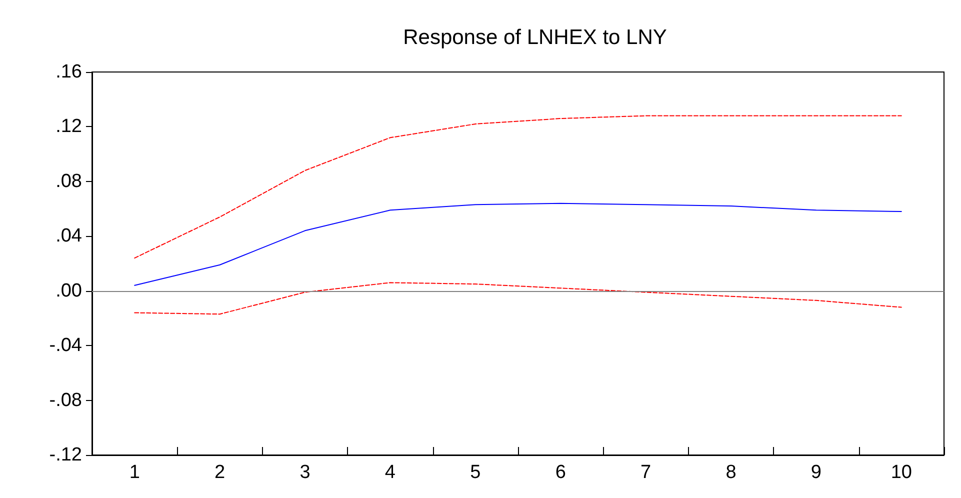 This screenshot has height=498, width=961. Describe the element at coordinates (69, 236) in the screenshot. I see `y-tick-label: .04` at that location.